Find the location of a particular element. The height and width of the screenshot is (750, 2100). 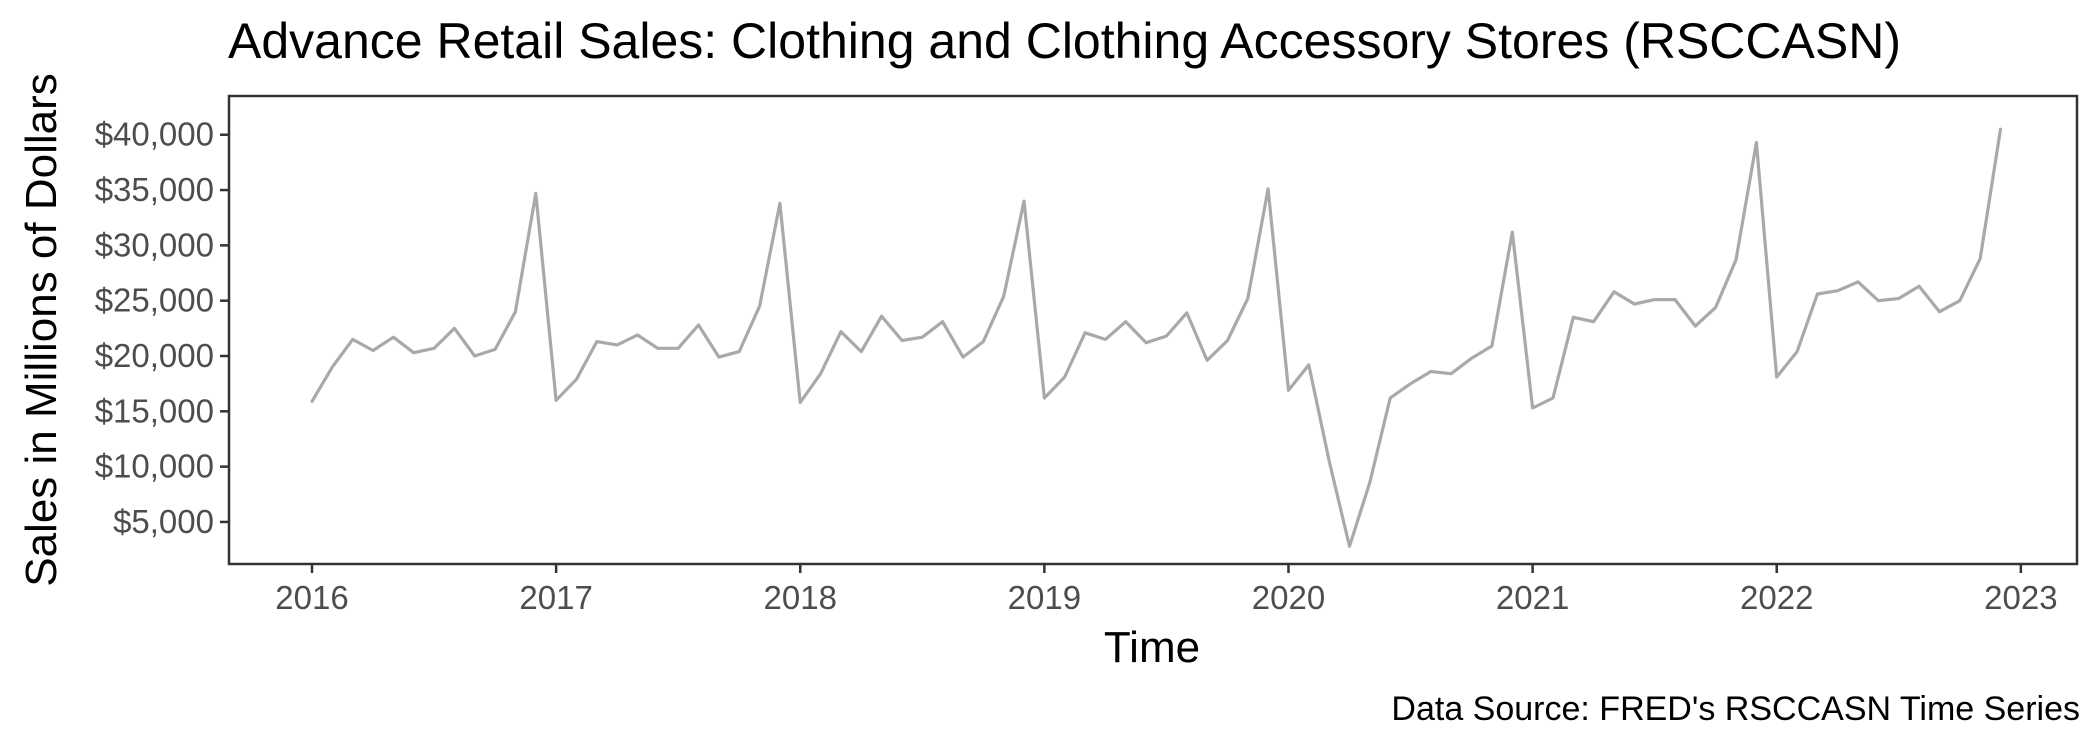

y-tick-label: $35,000 is located at coordinates (154, 189).